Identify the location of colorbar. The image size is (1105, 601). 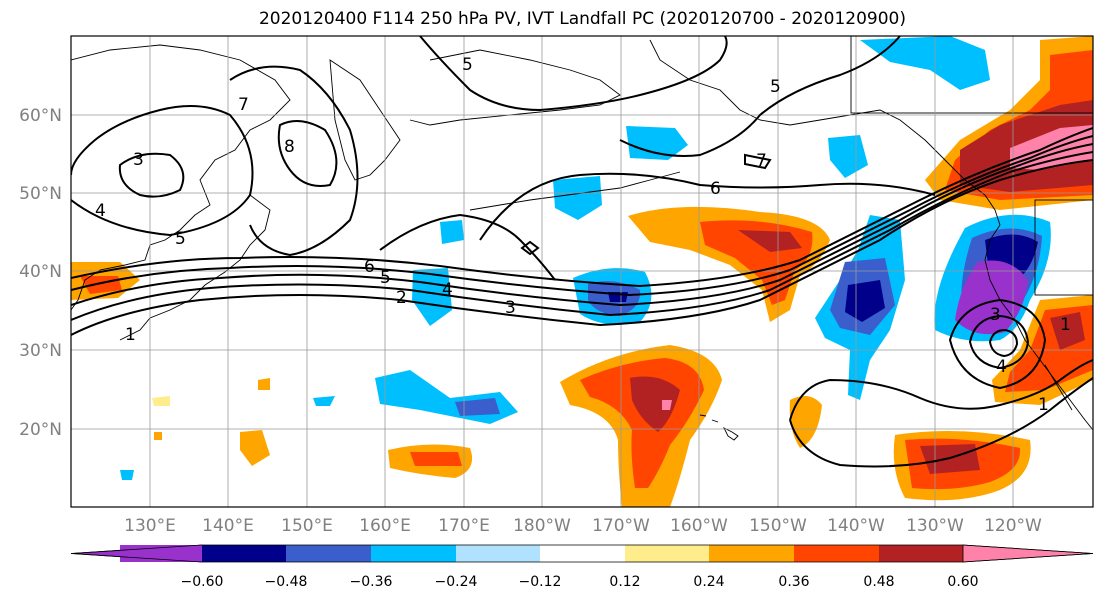
(582, 553).